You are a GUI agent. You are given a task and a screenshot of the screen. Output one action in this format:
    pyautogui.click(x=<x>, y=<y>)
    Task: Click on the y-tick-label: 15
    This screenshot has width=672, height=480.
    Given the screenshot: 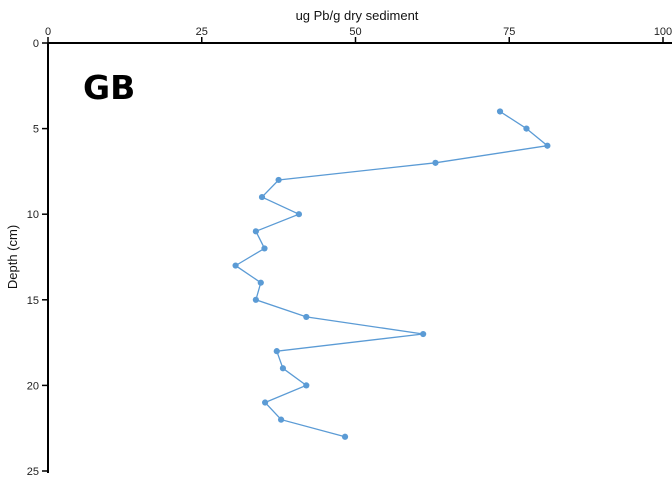 What is the action you would take?
    pyautogui.click(x=33, y=301)
    